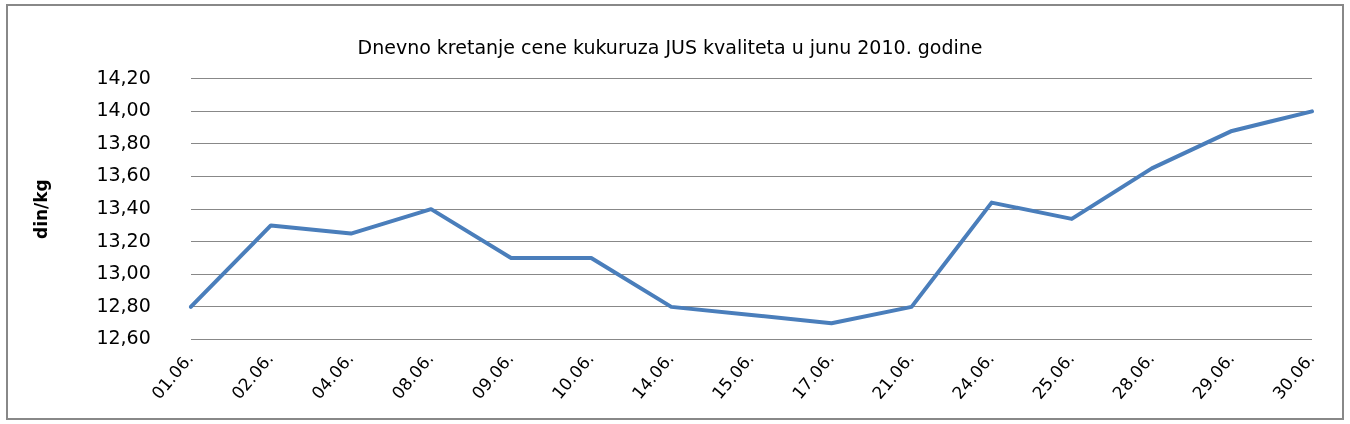 This screenshot has height=424, width=1350. What do you see at coordinates (123, 304) in the screenshot?
I see `y-tick-label: 12,80` at bounding box center [123, 304].